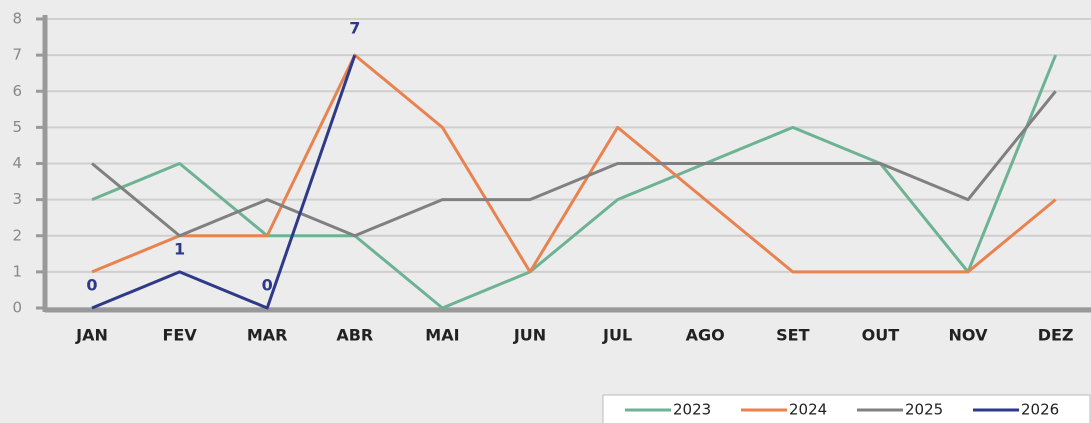 The image size is (1091, 423). Describe the element at coordinates (705, 335) in the screenshot. I see `x-tick-label: AGO` at that location.